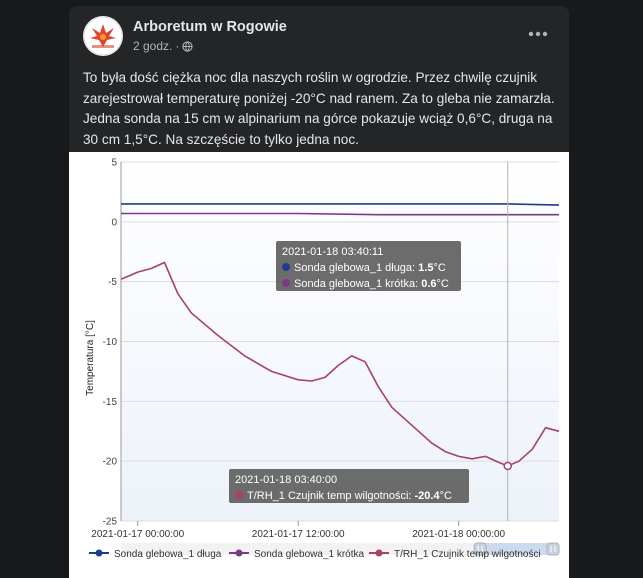 The width and height of the screenshot is (643, 578). I want to click on x-tick-label: 2021-01-17 12:00:00, so click(298, 534).